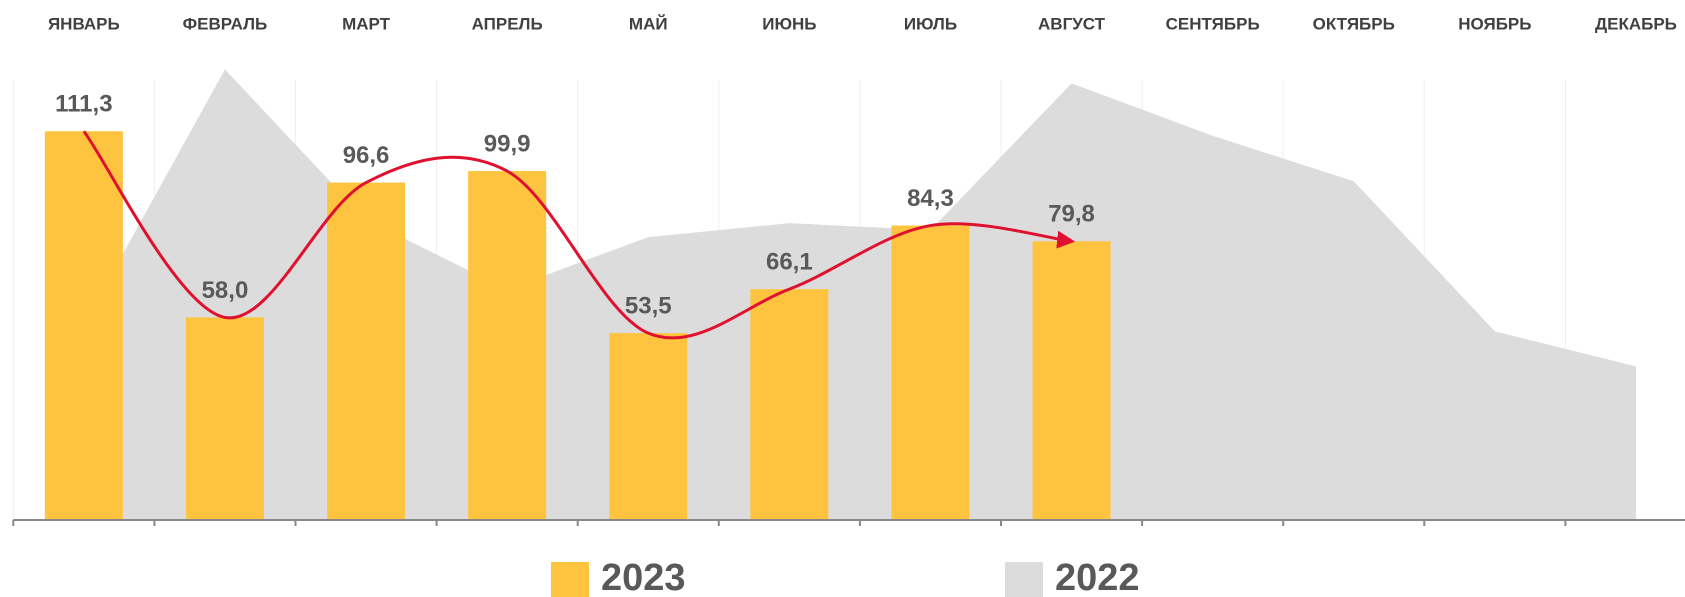 The height and width of the screenshot is (597, 1685). What do you see at coordinates (225, 290) in the screenshot?
I see `data-label: 58,0` at bounding box center [225, 290].